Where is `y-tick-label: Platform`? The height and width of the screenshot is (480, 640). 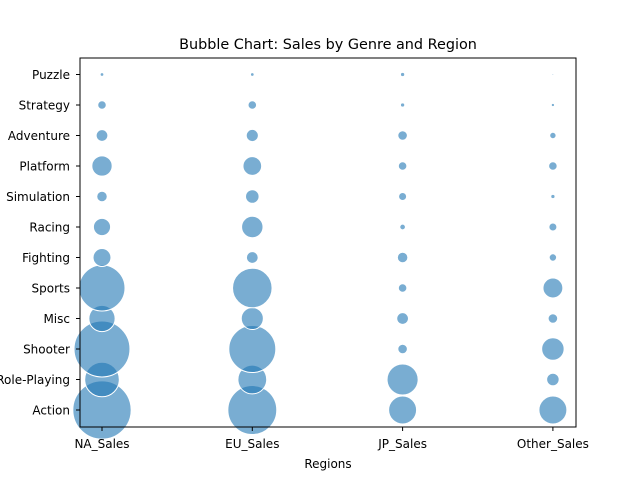 y-tick-label: Platform is located at coordinates (44, 167).